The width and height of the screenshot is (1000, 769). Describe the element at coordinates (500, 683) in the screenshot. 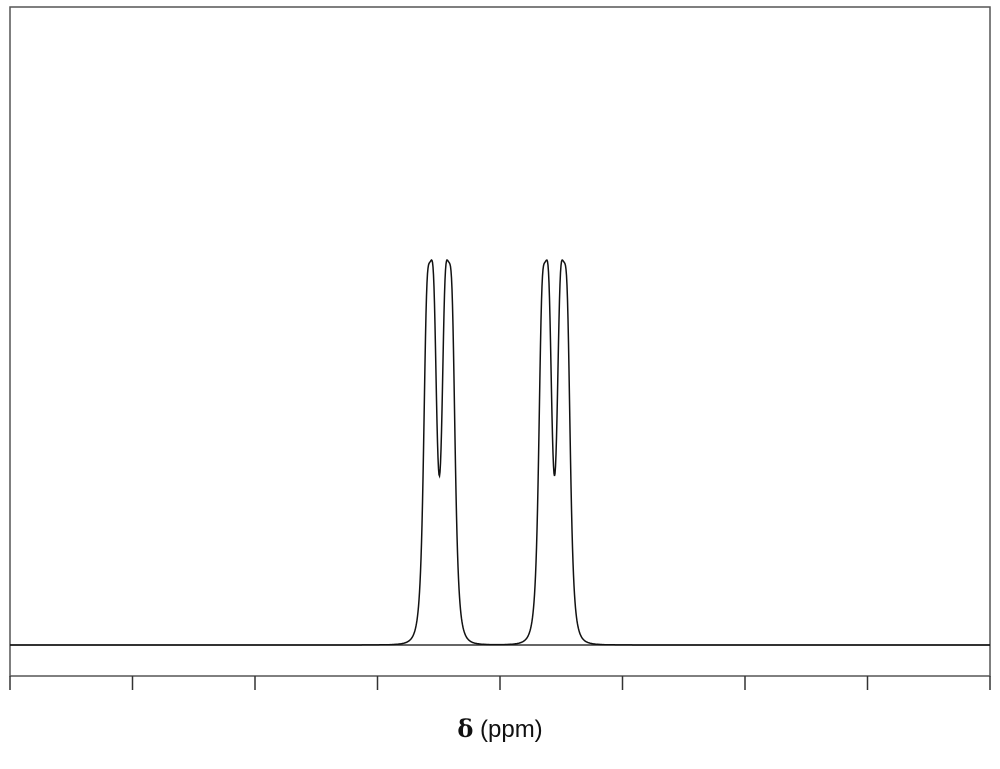

I see `x-axis-ticks` at that location.